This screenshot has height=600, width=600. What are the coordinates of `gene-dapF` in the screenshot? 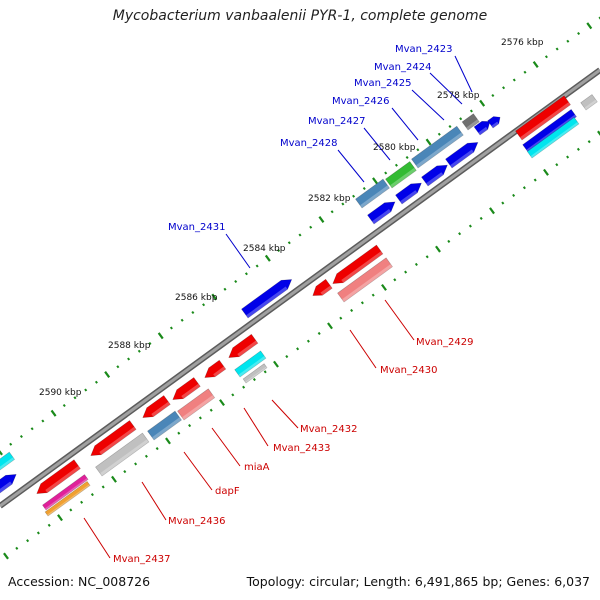 It's located at (156, 406).